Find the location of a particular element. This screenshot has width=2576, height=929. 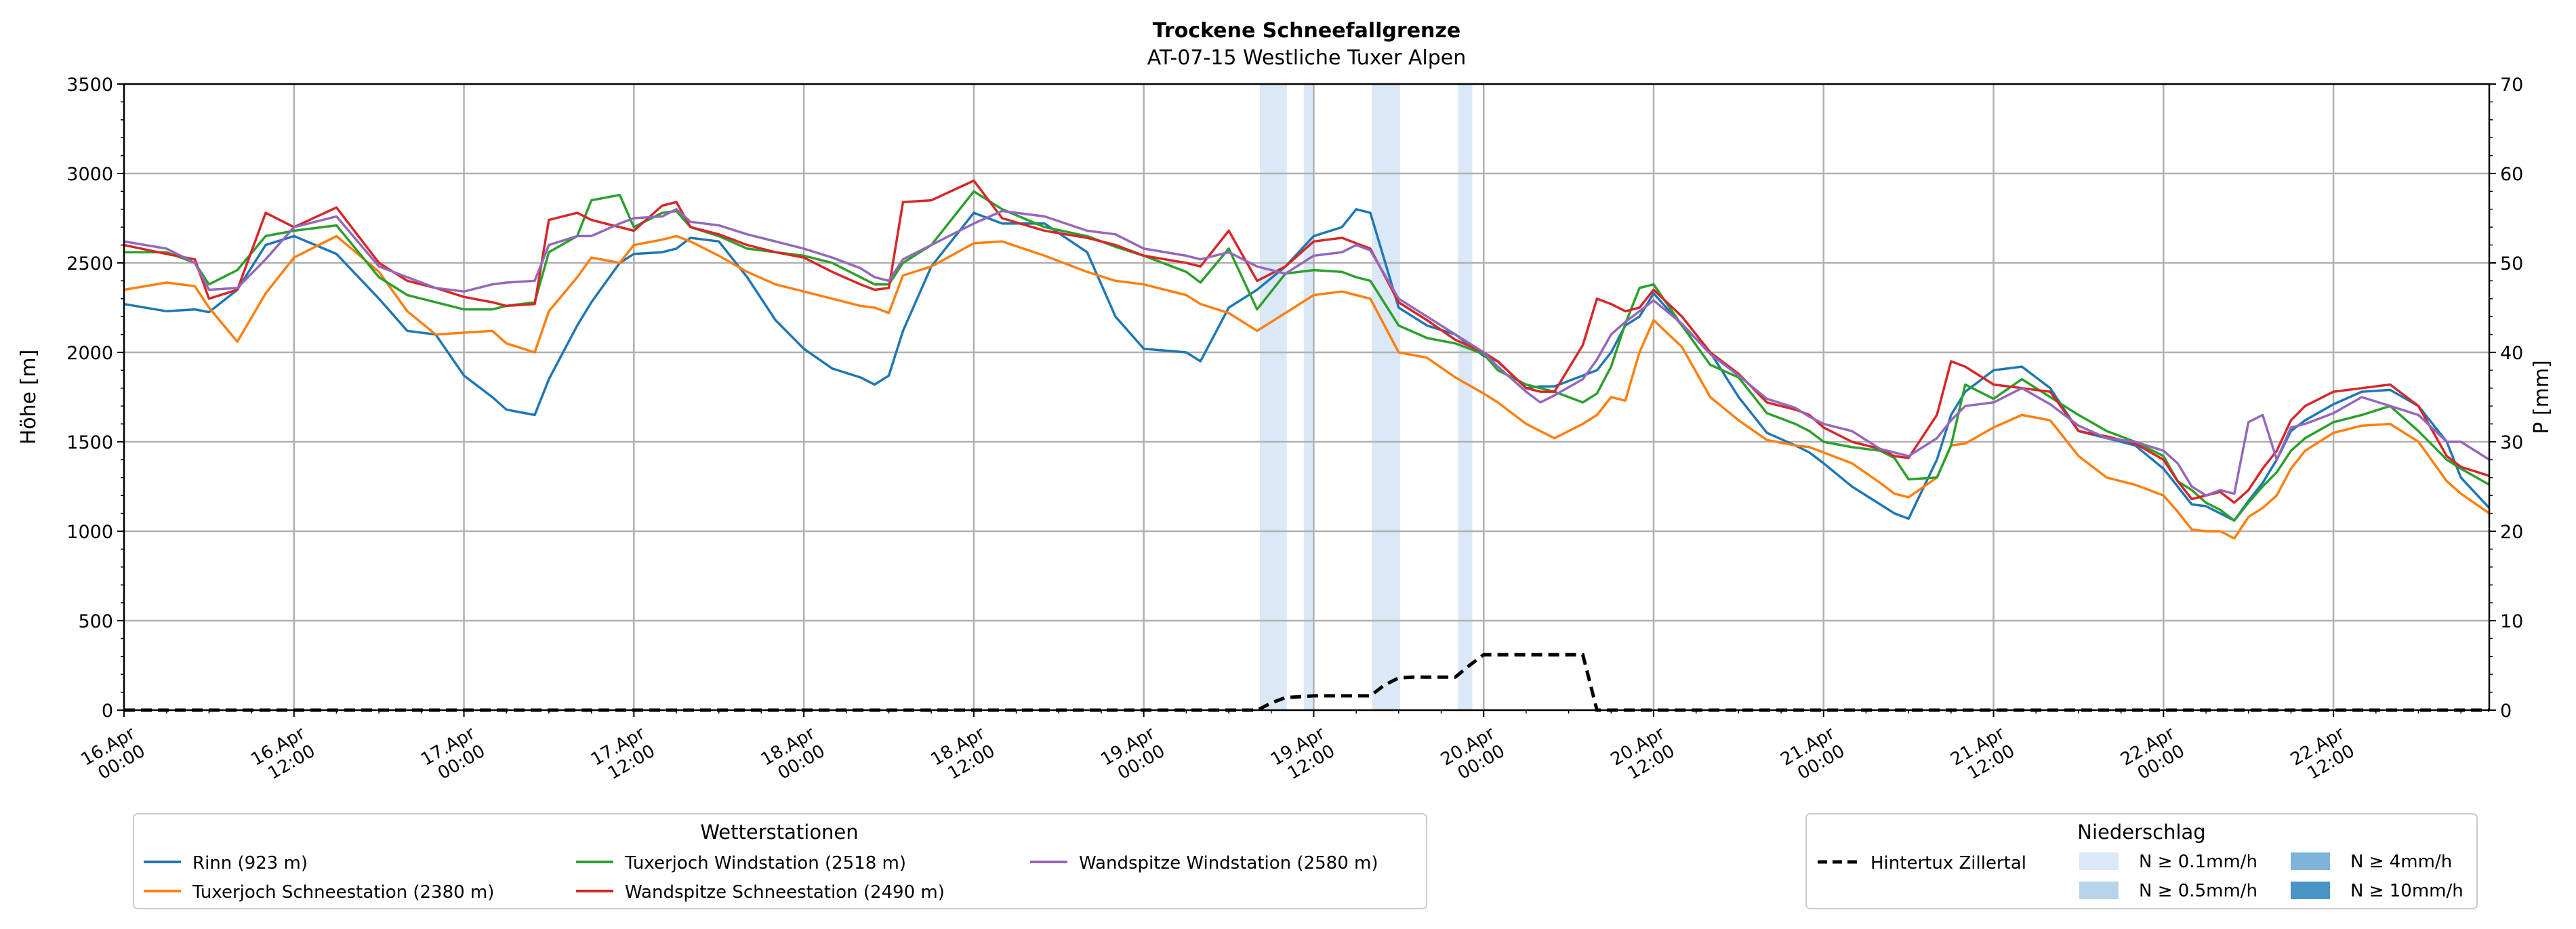

y2-axis-label: P [mm] is located at coordinates (2542, 397).